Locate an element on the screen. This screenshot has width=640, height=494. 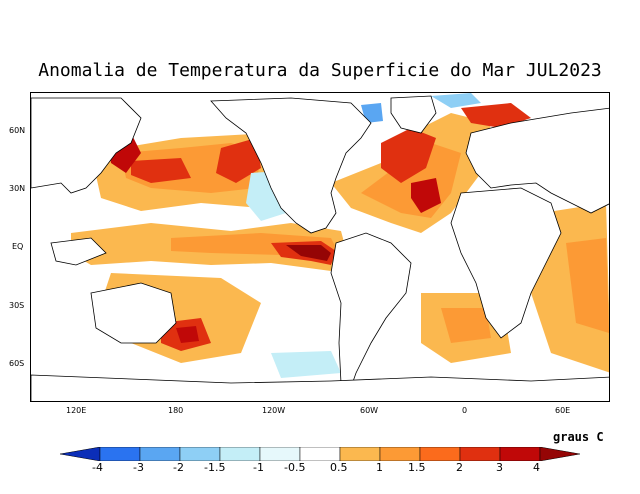
colorbar-tick-1: 1 is located at coordinates (379, 467).